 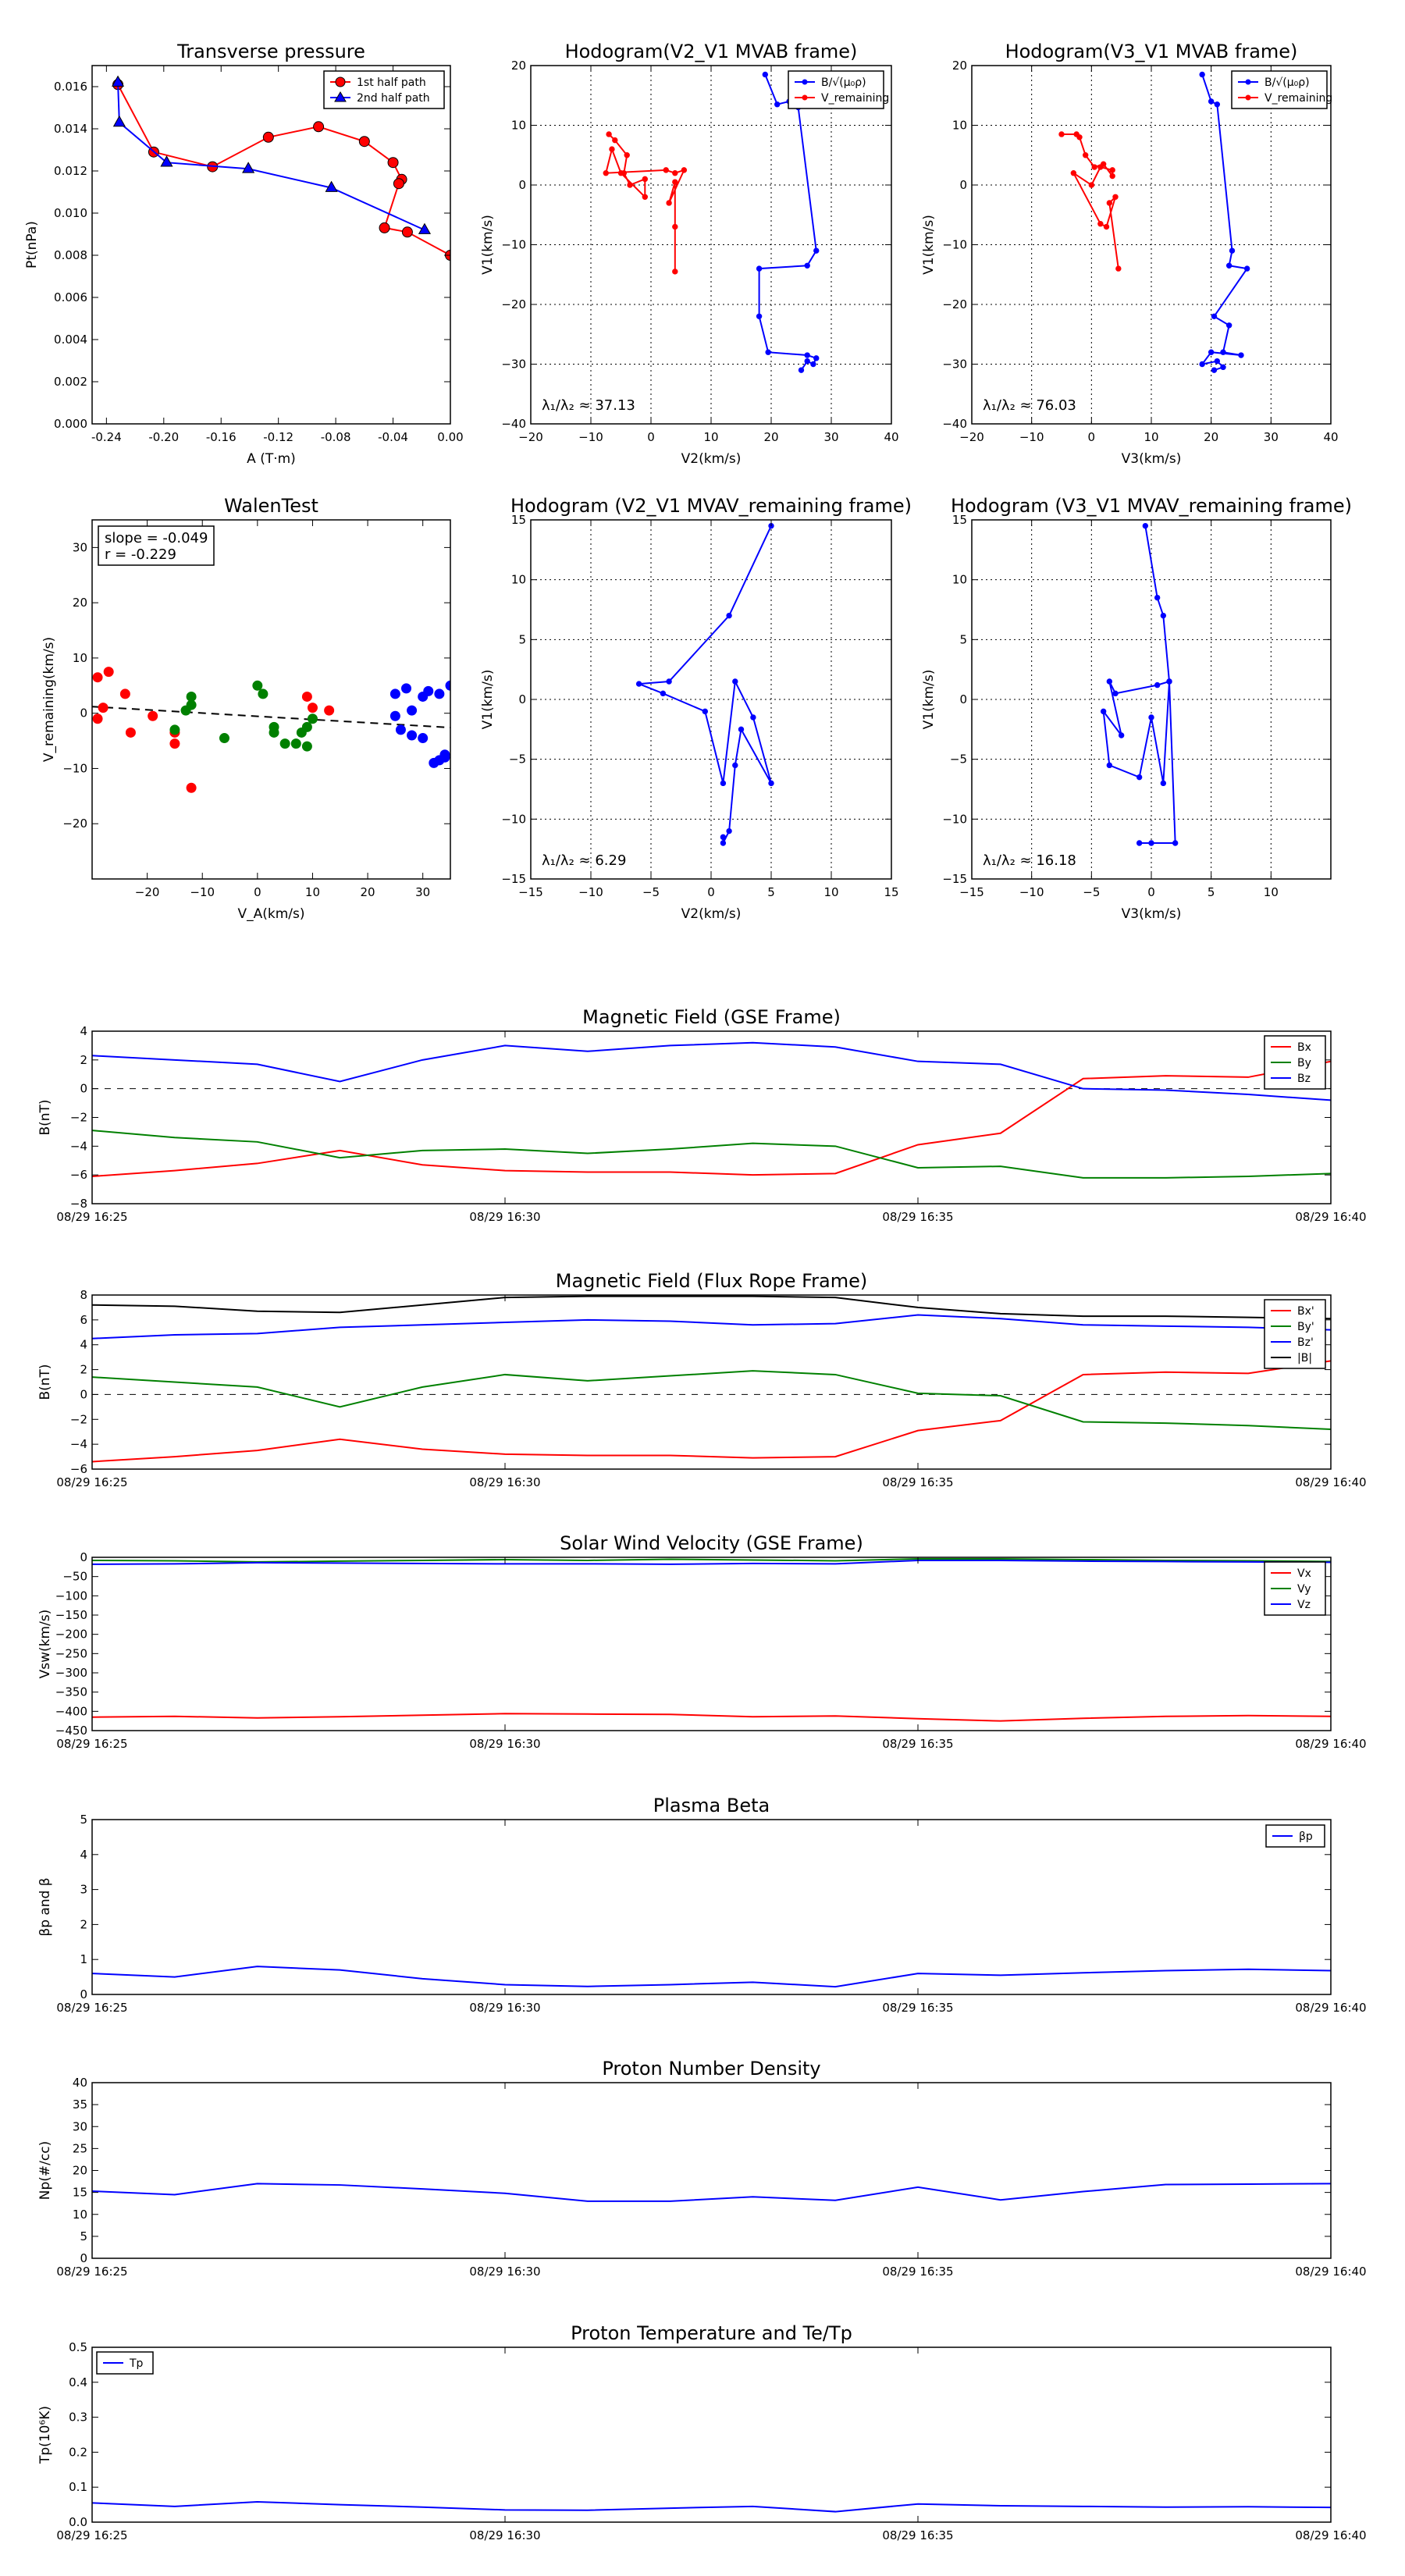 I want to click on x-tick-label: 08/29 16:35, so click(x=917, y=1217).